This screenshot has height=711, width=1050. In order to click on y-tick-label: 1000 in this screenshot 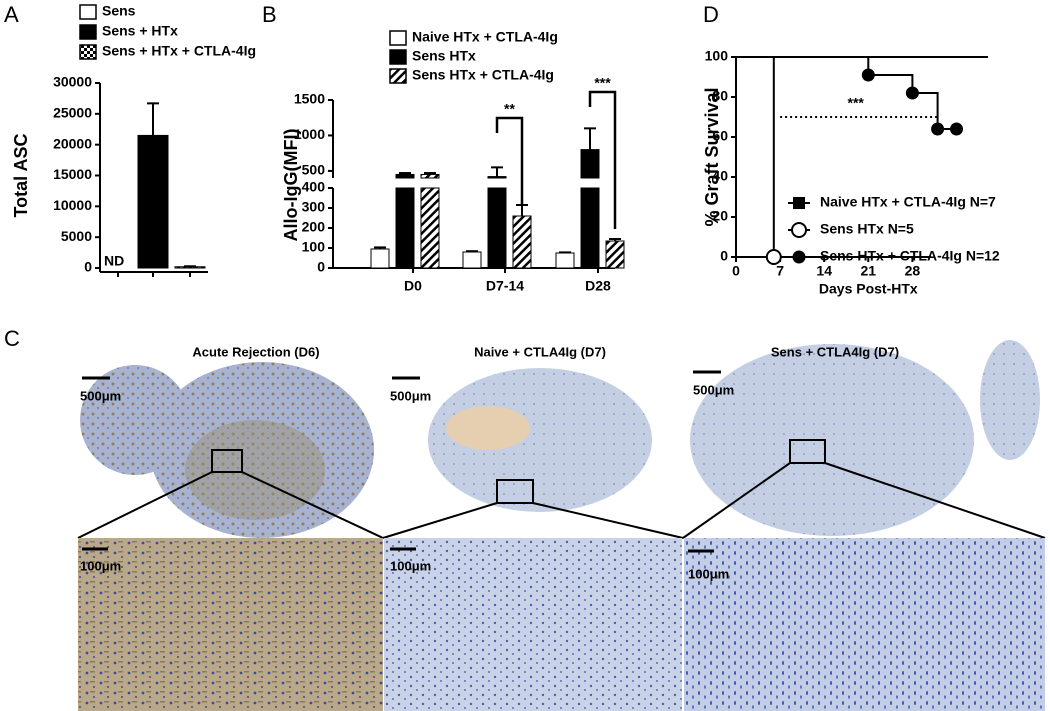, I will do `click(309, 134)`.